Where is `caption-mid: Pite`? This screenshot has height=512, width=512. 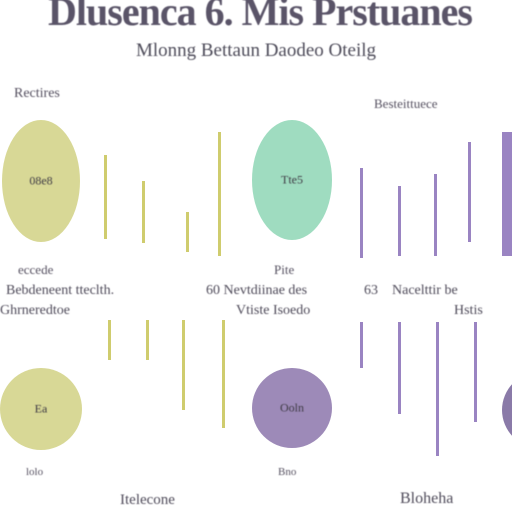 caption-mid: Pite is located at coordinates (284, 269).